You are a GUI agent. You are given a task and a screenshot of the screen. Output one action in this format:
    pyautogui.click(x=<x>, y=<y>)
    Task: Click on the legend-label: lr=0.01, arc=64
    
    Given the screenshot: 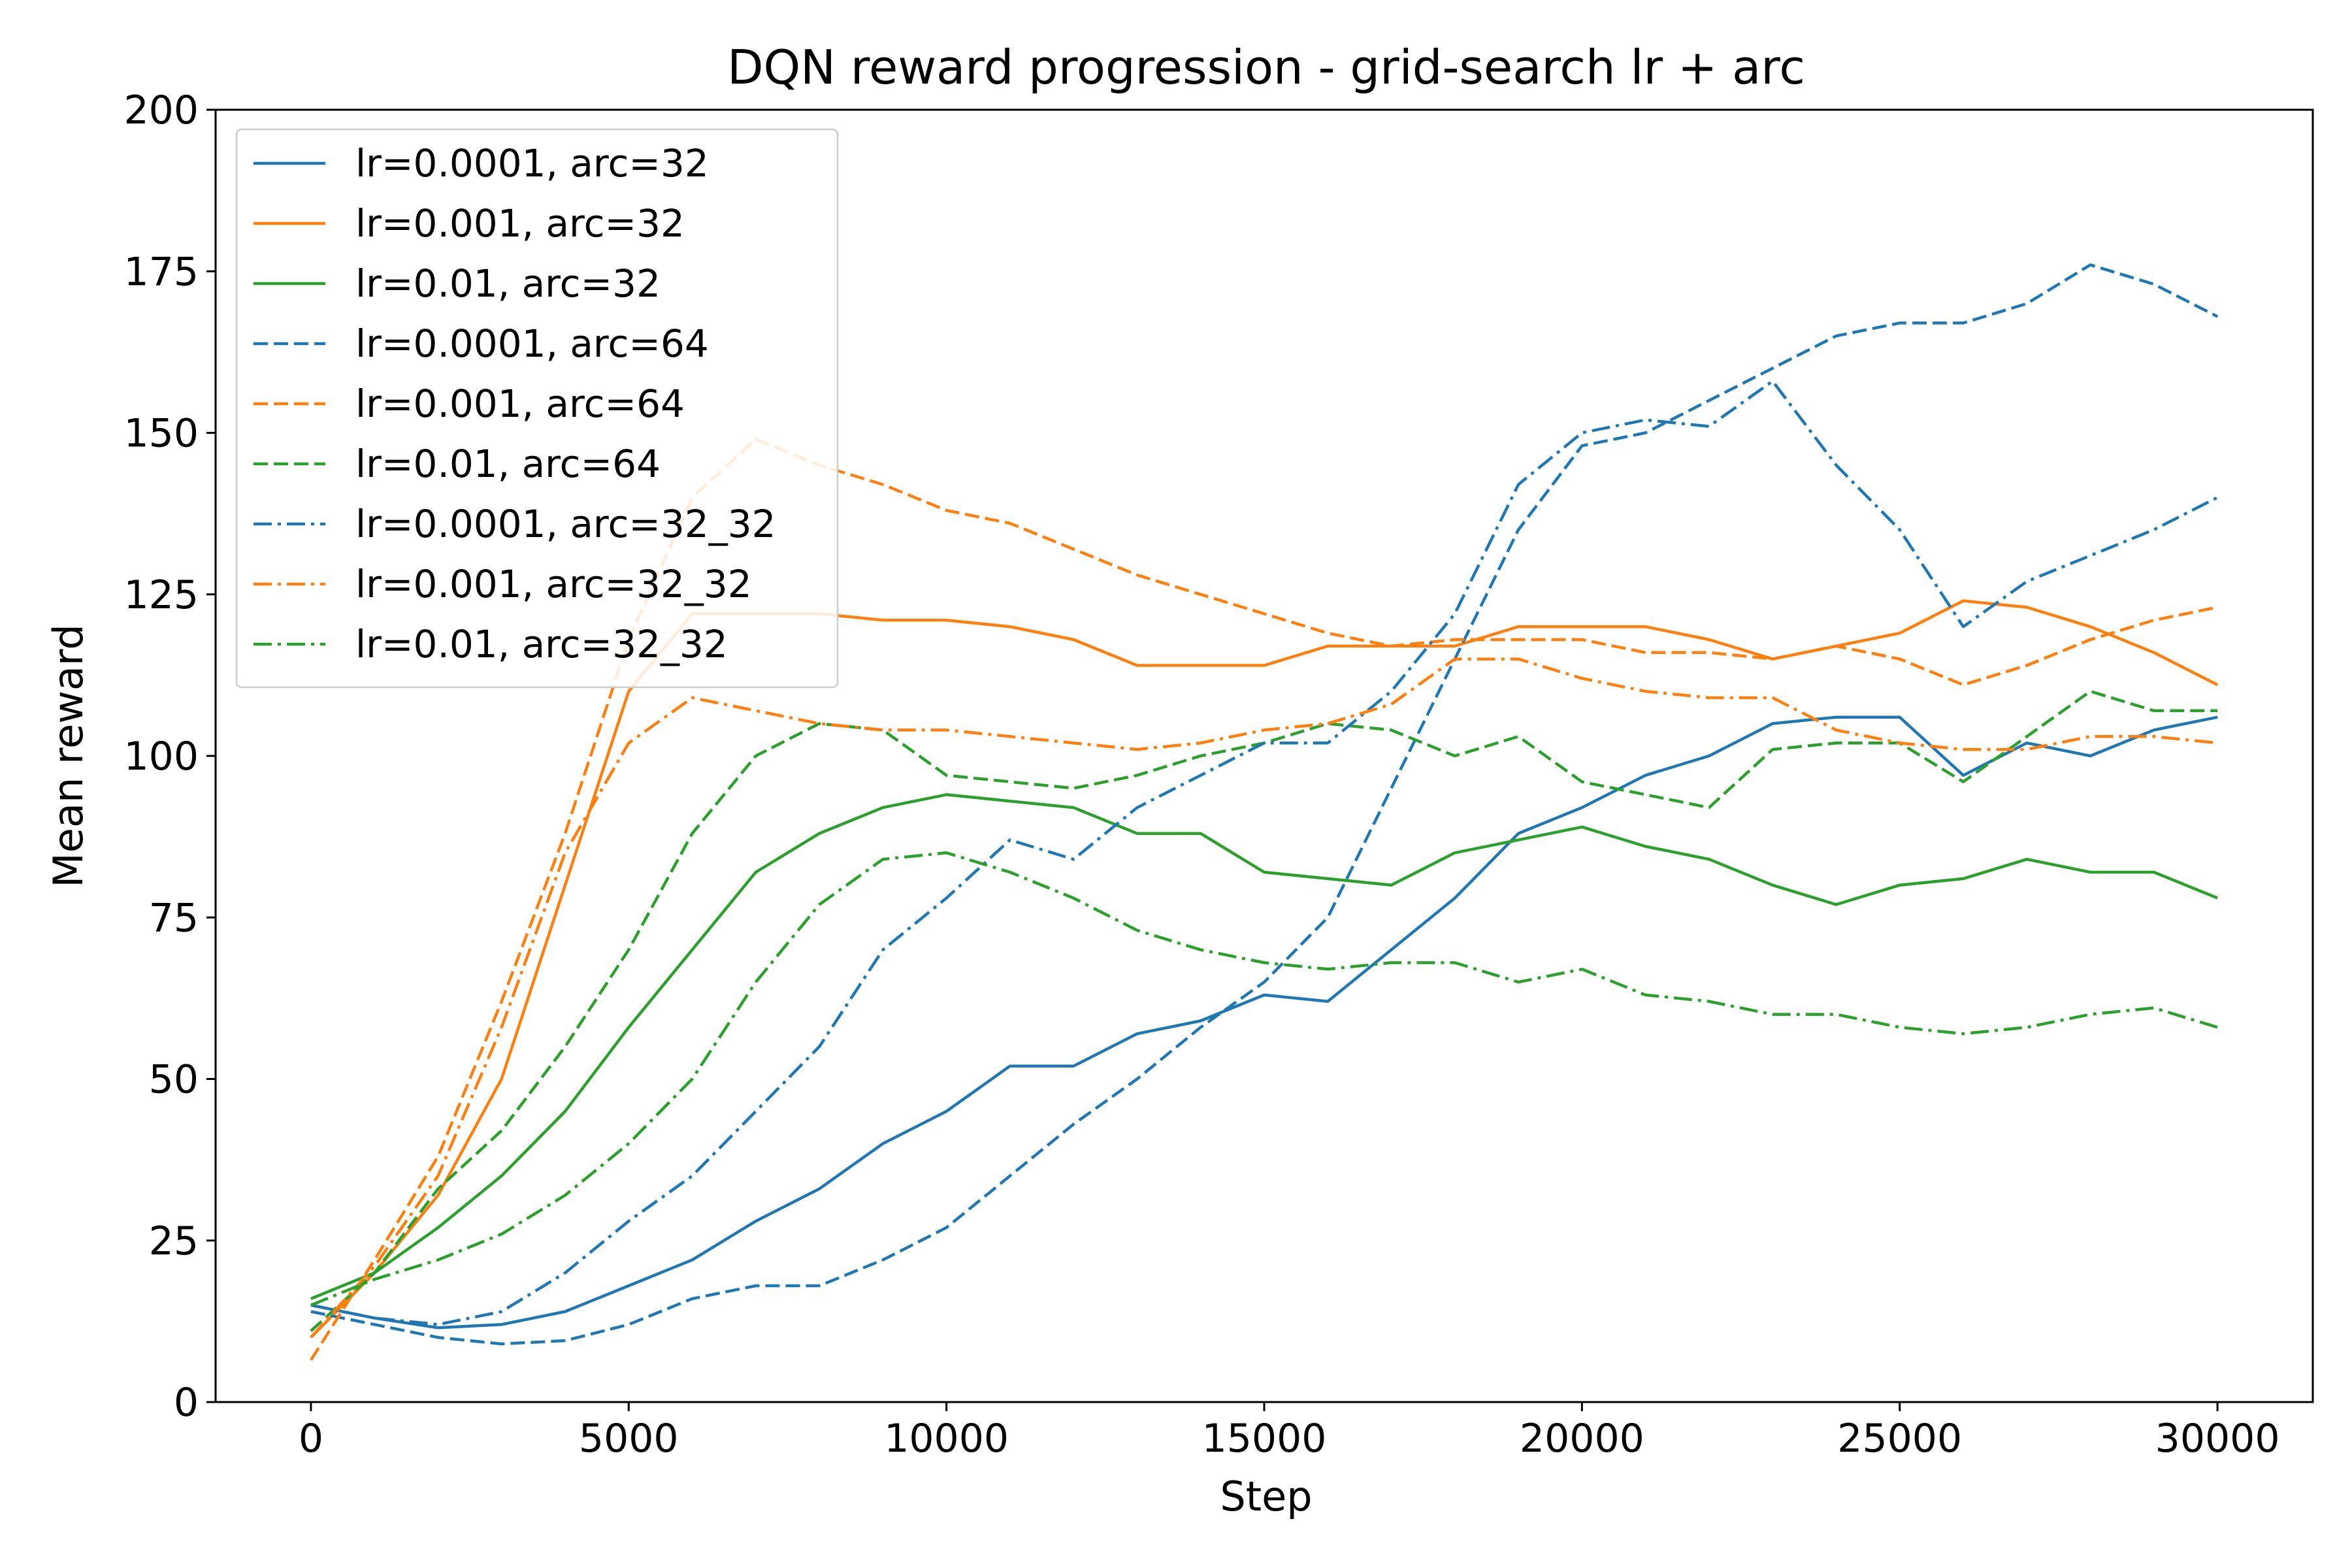 What is the action you would take?
    pyautogui.click(x=508, y=464)
    